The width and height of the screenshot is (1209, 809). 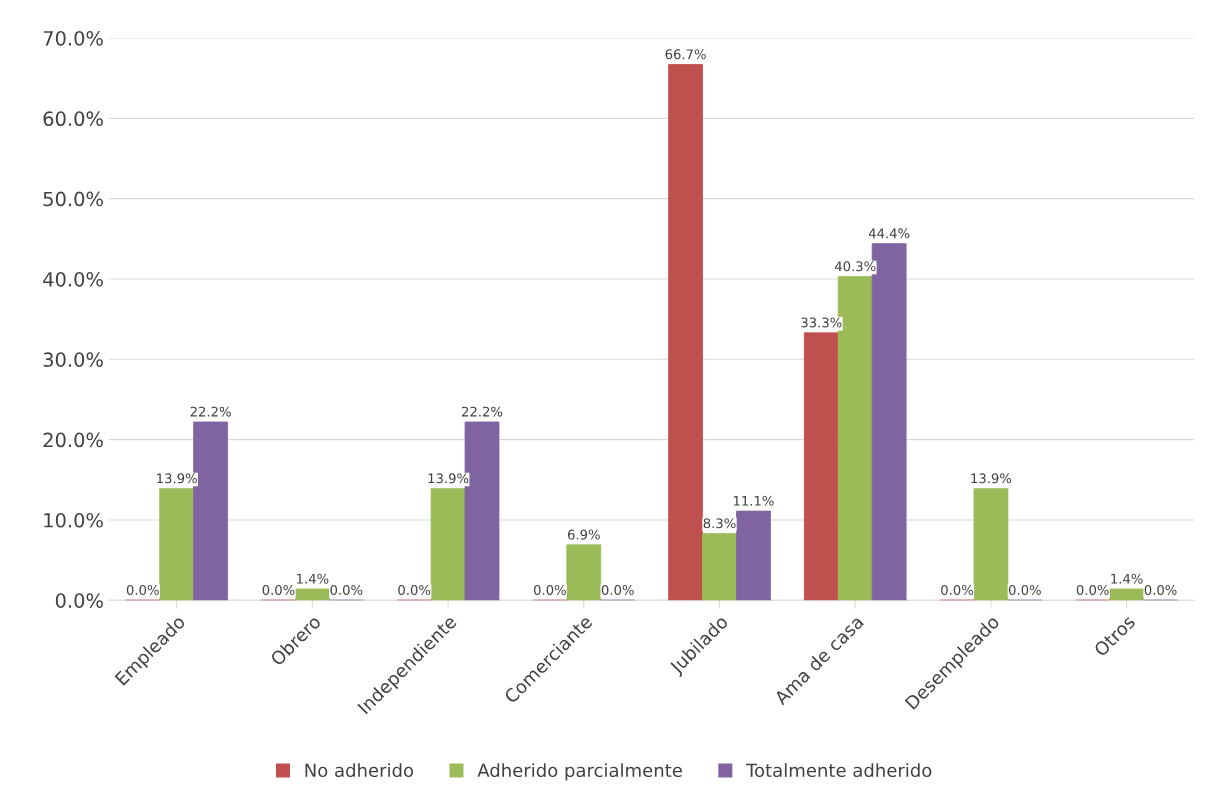 What do you see at coordinates (685, 54) in the screenshot?
I see `data-label: 66.7%` at bounding box center [685, 54].